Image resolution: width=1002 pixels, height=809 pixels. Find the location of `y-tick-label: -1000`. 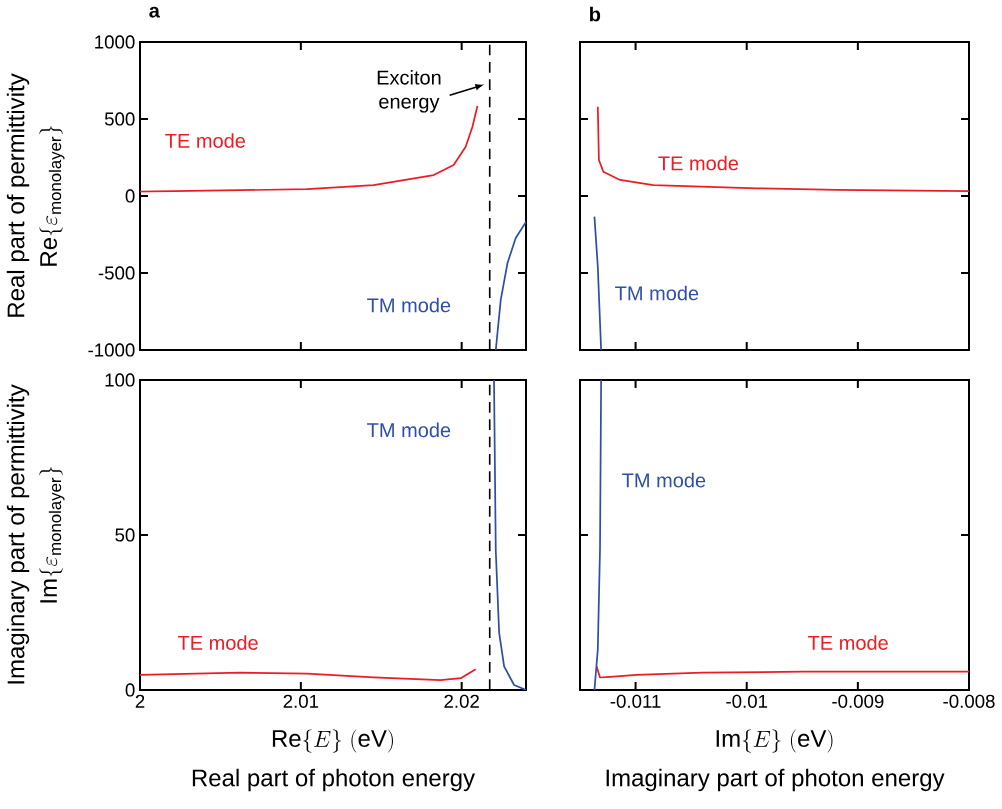

y-tick-label: -1000 is located at coordinates (111, 350).